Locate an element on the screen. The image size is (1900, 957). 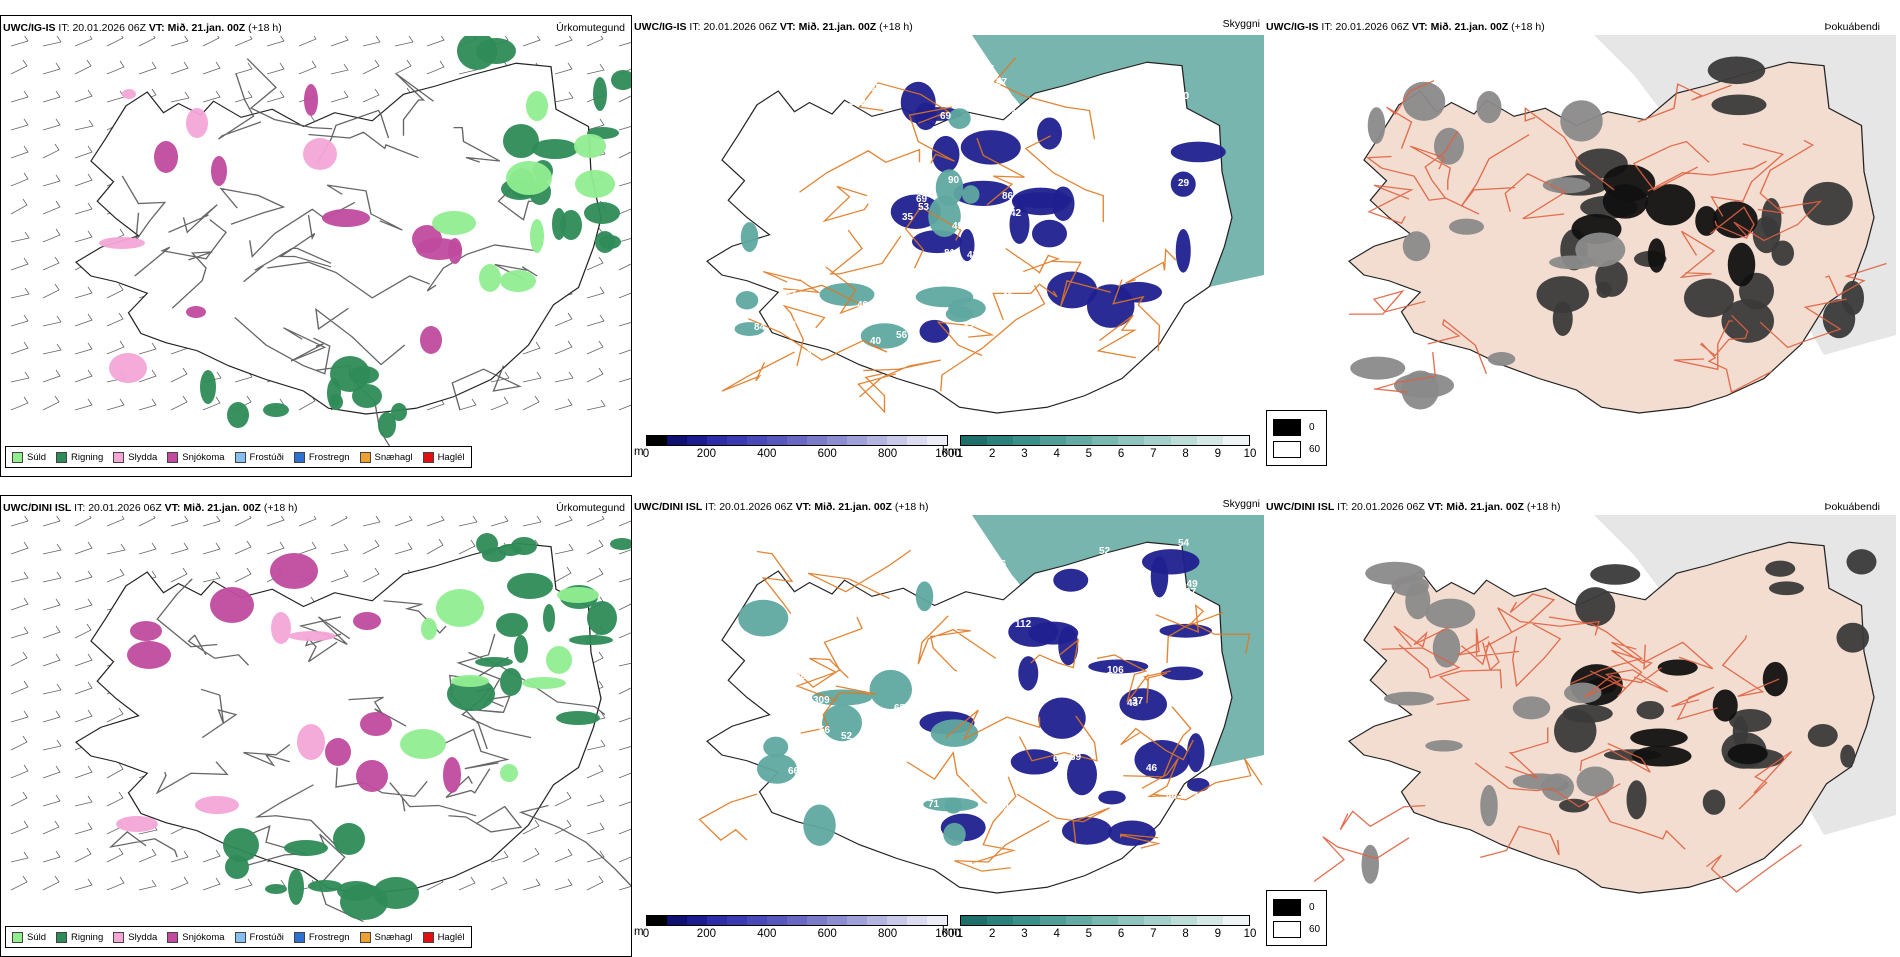
fog-map is located at coordinates (1622, 224).